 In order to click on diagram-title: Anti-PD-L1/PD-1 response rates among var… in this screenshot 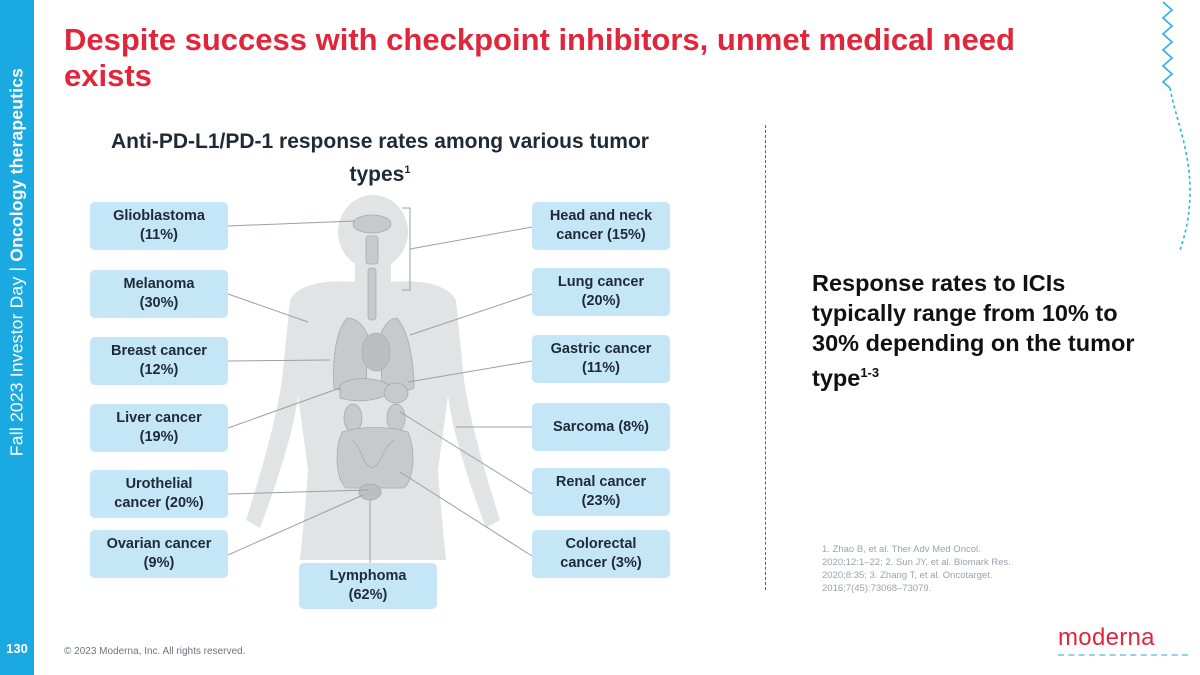, I will do `click(380, 158)`.